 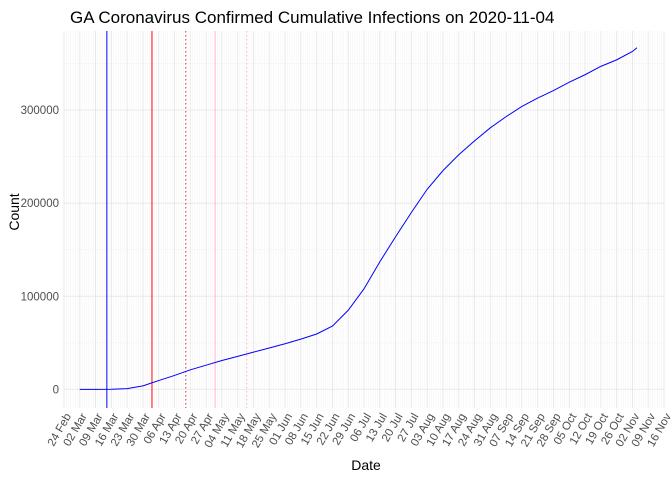 I want to click on y-tick-label: 300000, so click(x=40, y=111).